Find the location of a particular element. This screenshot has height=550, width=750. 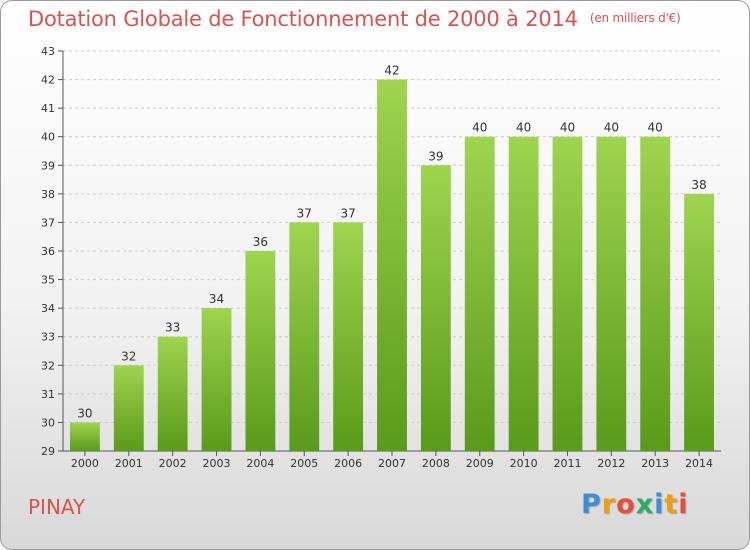

y-tick-label: 35 is located at coordinates (48, 280).